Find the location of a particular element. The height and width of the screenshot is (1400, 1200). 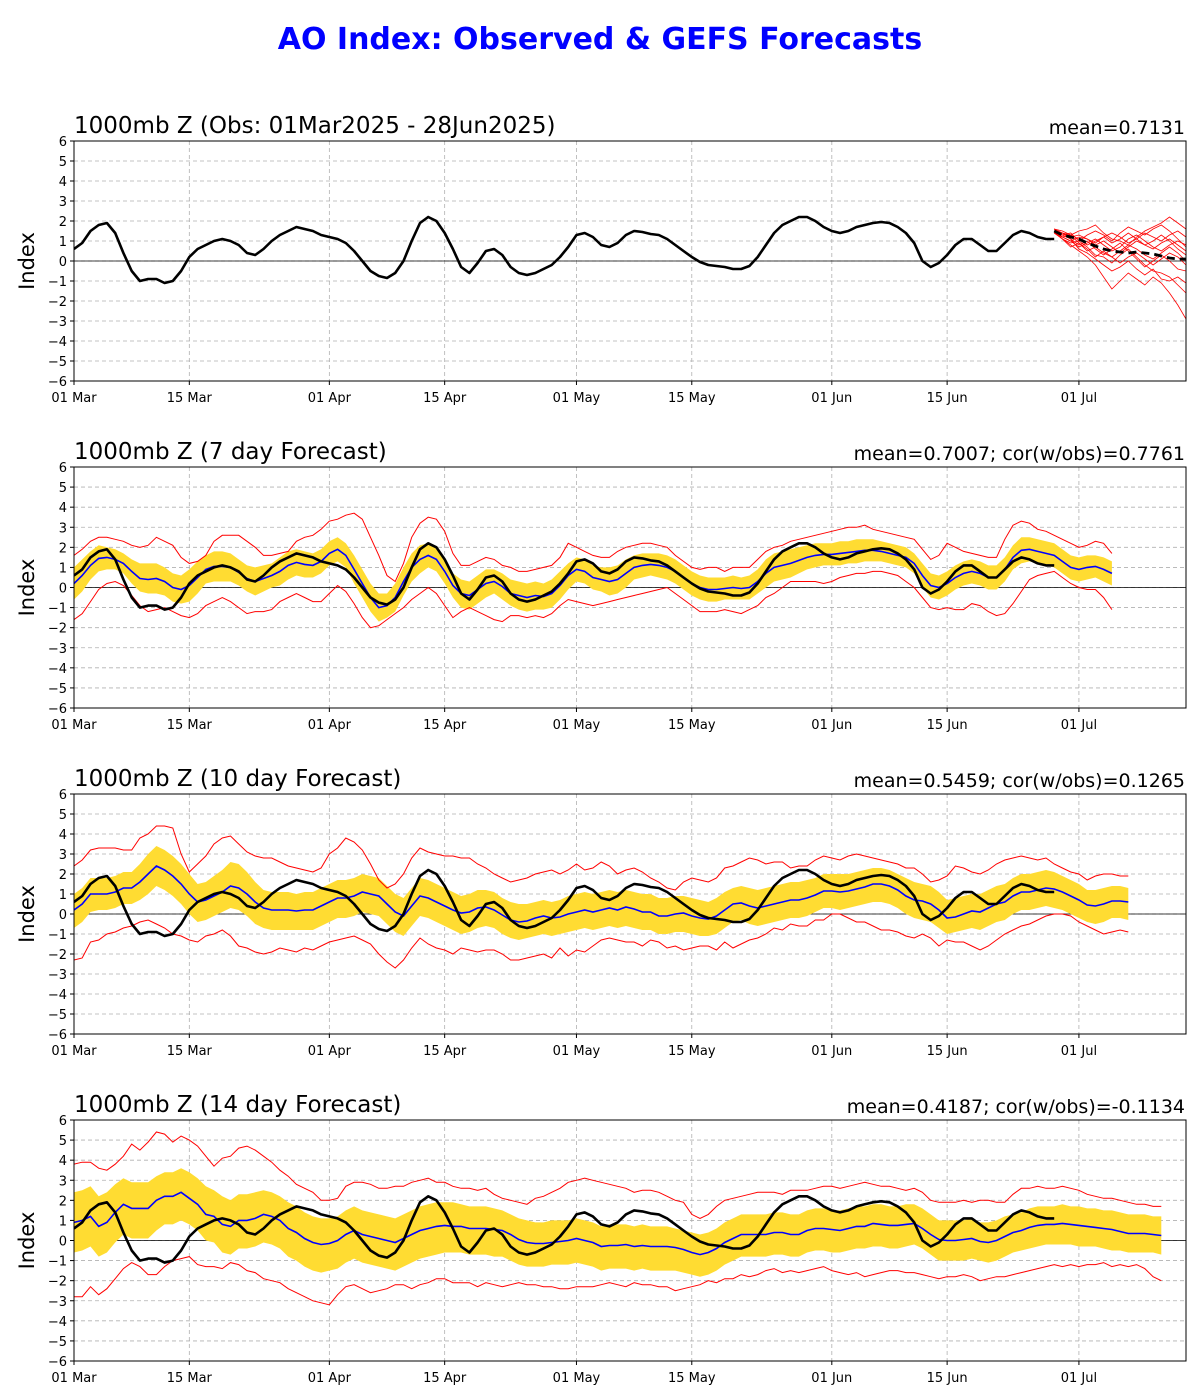

panel-stat: mean=0.7131 is located at coordinates (1117, 128).